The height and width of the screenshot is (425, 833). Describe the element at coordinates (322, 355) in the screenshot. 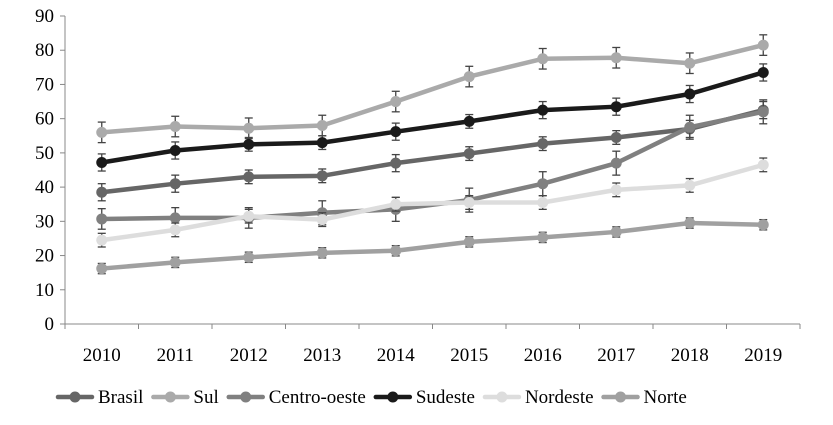

I see `x-tick-label: 2013` at that location.